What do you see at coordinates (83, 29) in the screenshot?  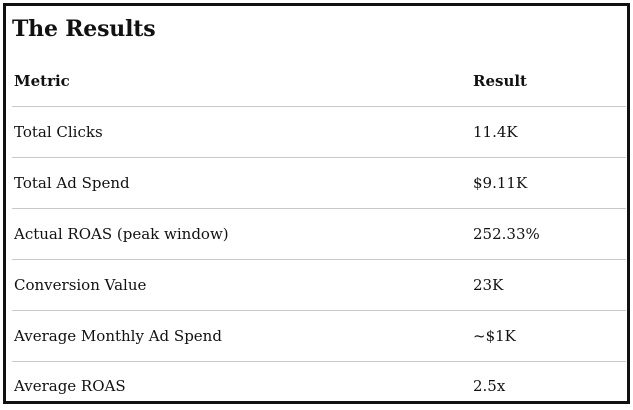 I see `section-title: The Results` at bounding box center [83, 29].